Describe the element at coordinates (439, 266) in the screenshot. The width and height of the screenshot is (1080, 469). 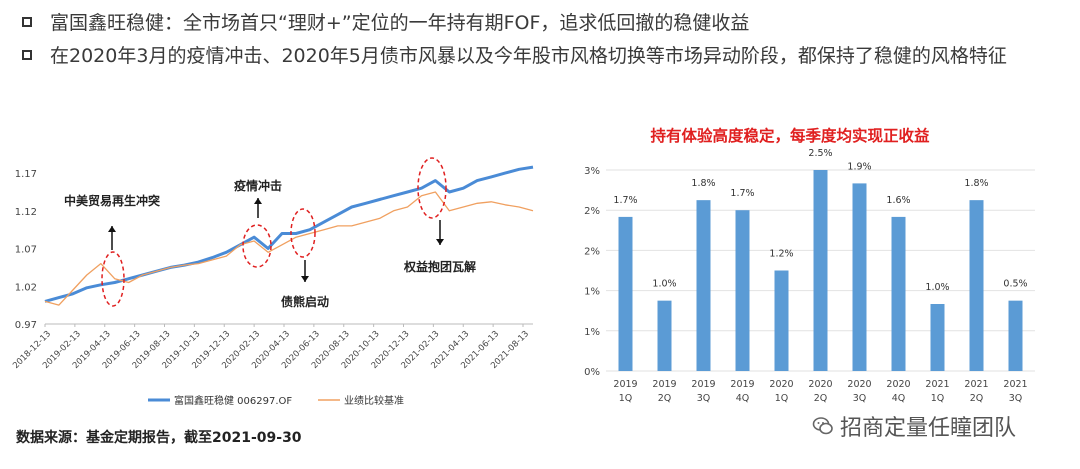
I see `annotation-label: 权益抱团瓦解` at that location.